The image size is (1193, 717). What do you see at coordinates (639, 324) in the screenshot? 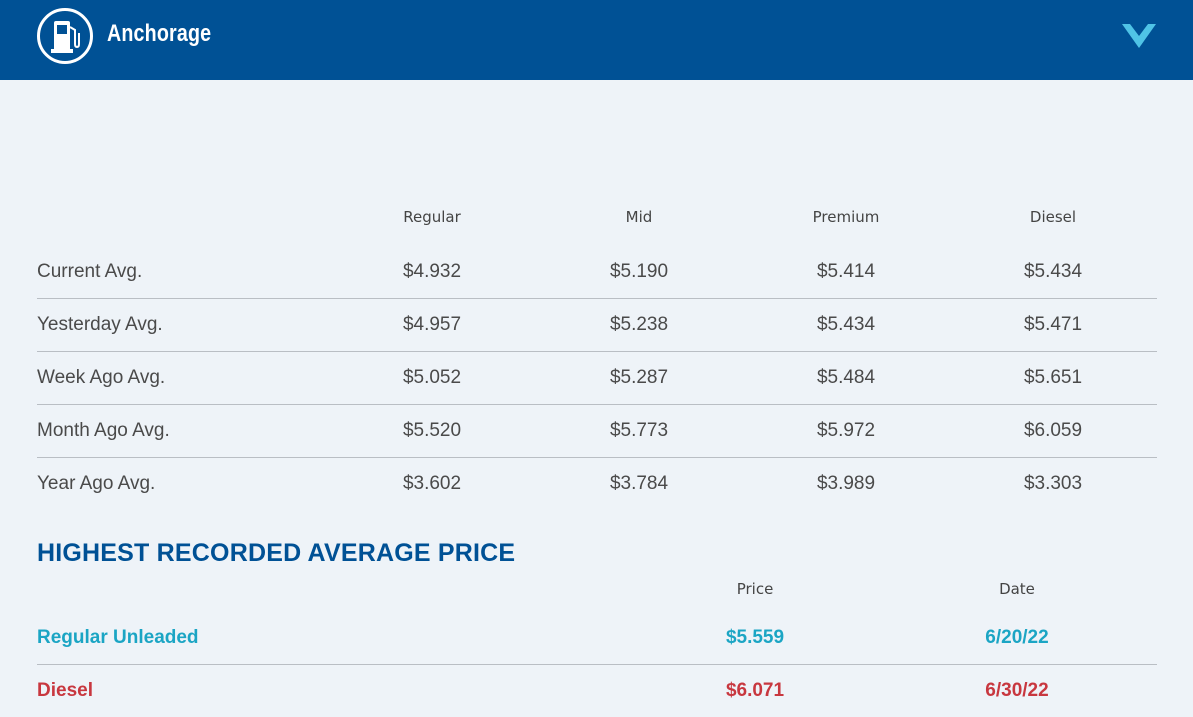
I see `price-cell: $5.238` at bounding box center [639, 324].